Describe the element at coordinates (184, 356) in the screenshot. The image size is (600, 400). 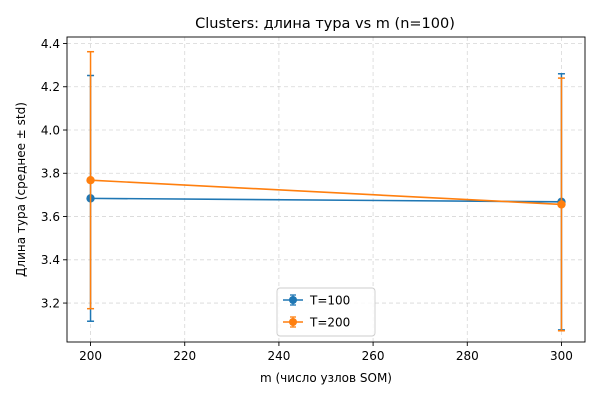
I see `x-tick-label: 220` at that location.